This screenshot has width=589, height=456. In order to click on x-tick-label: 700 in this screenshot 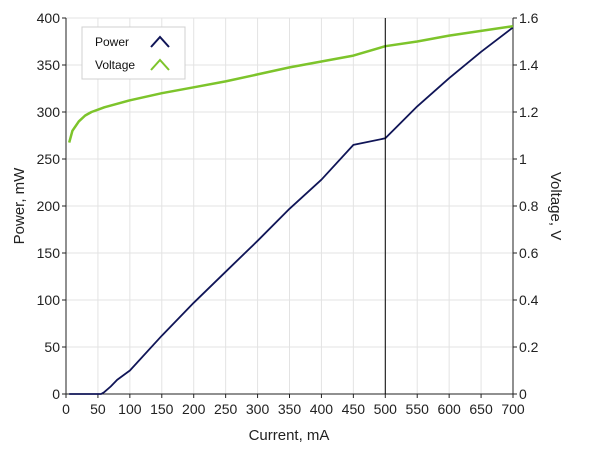, I will do `click(513, 409)`.